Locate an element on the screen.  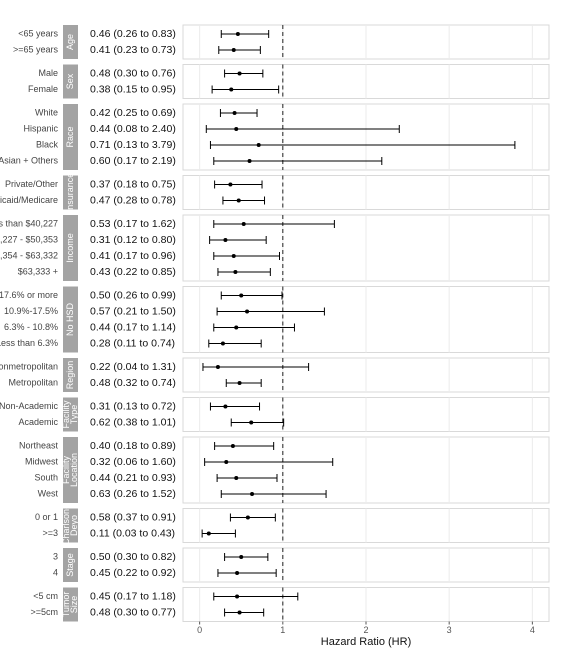
value-label: 0.41 (0.23 to 0.73) is located at coordinates (133, 50).